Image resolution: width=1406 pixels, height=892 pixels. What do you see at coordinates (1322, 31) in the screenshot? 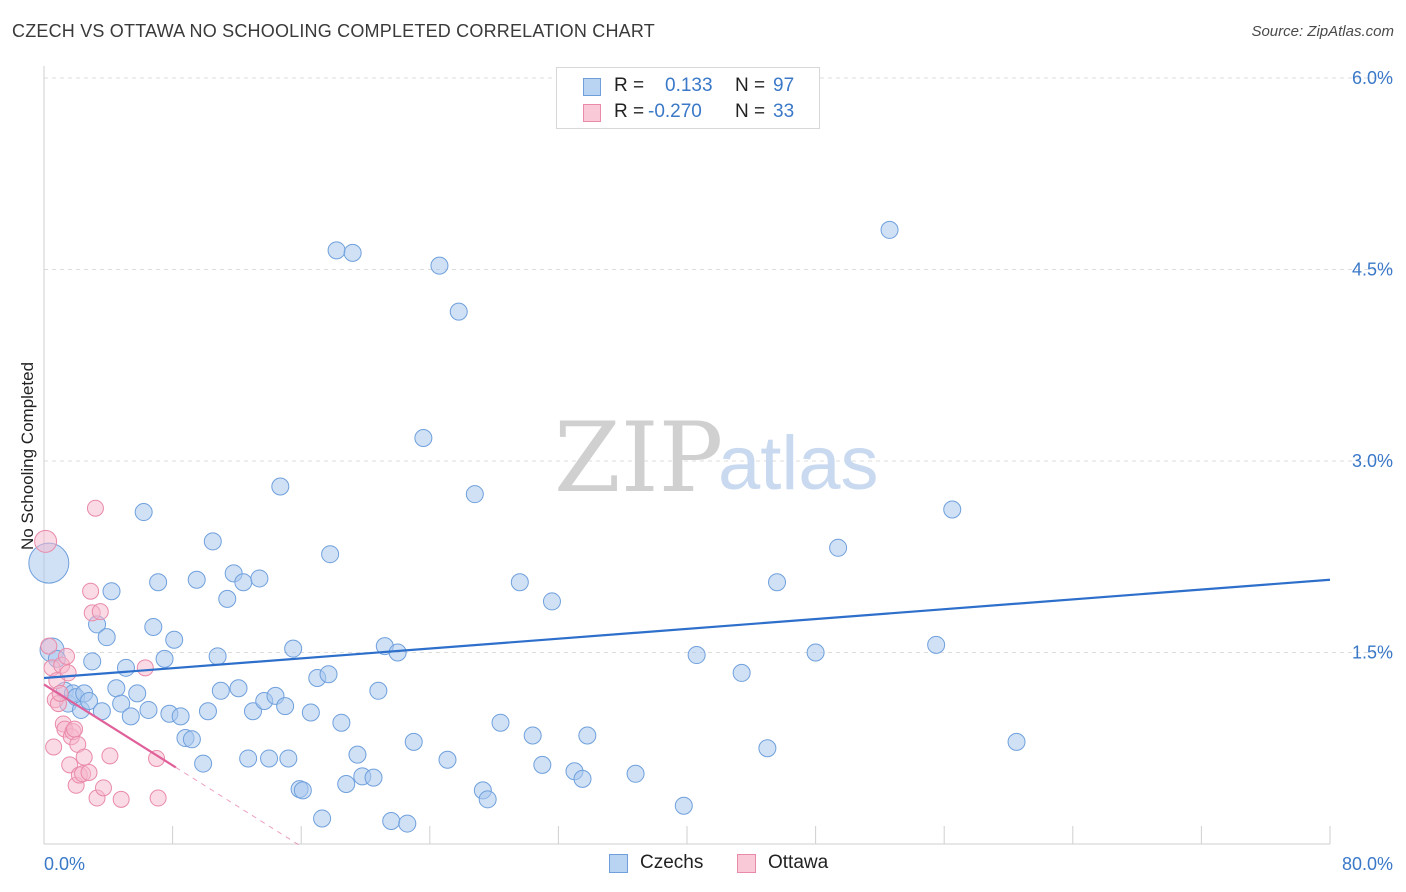
I see `source-label: Source: ZipAtlas.com` at bounding box center [1322, 31].